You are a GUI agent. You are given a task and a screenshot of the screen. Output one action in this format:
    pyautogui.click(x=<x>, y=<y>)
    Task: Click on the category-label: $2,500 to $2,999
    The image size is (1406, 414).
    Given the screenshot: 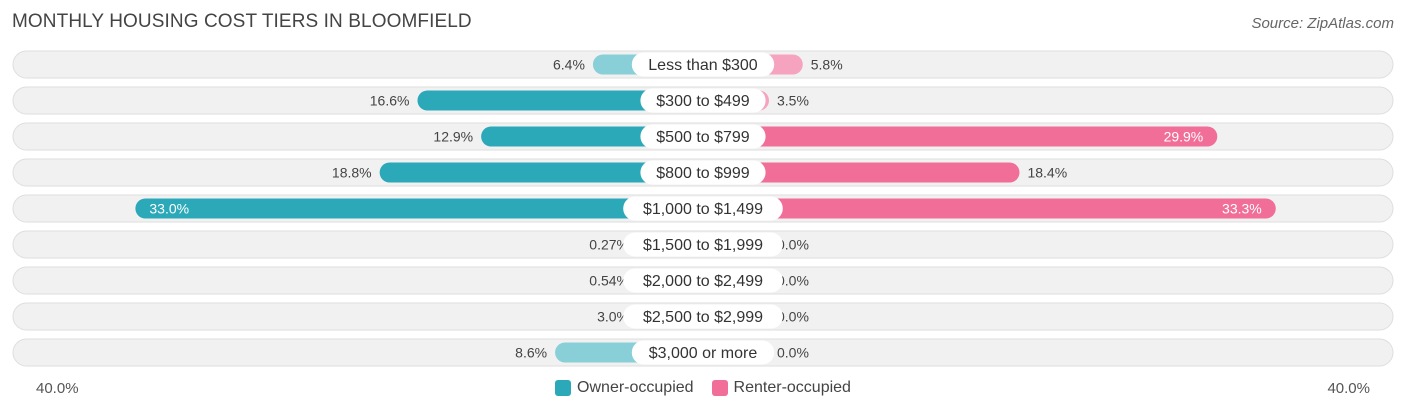 What is the action you would take?
    pyautogui.click(x=703, y=317)
    